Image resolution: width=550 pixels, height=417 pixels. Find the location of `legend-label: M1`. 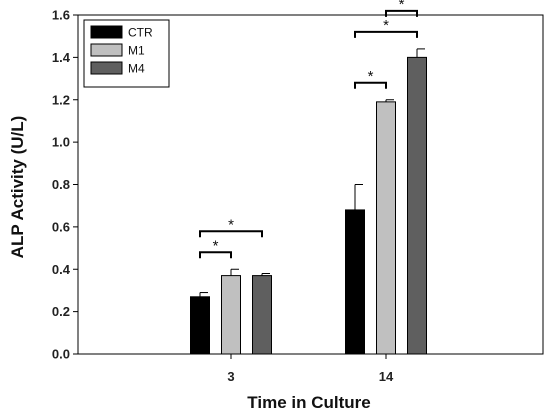

legend-label: M1 is located at coordinates (136, 51).